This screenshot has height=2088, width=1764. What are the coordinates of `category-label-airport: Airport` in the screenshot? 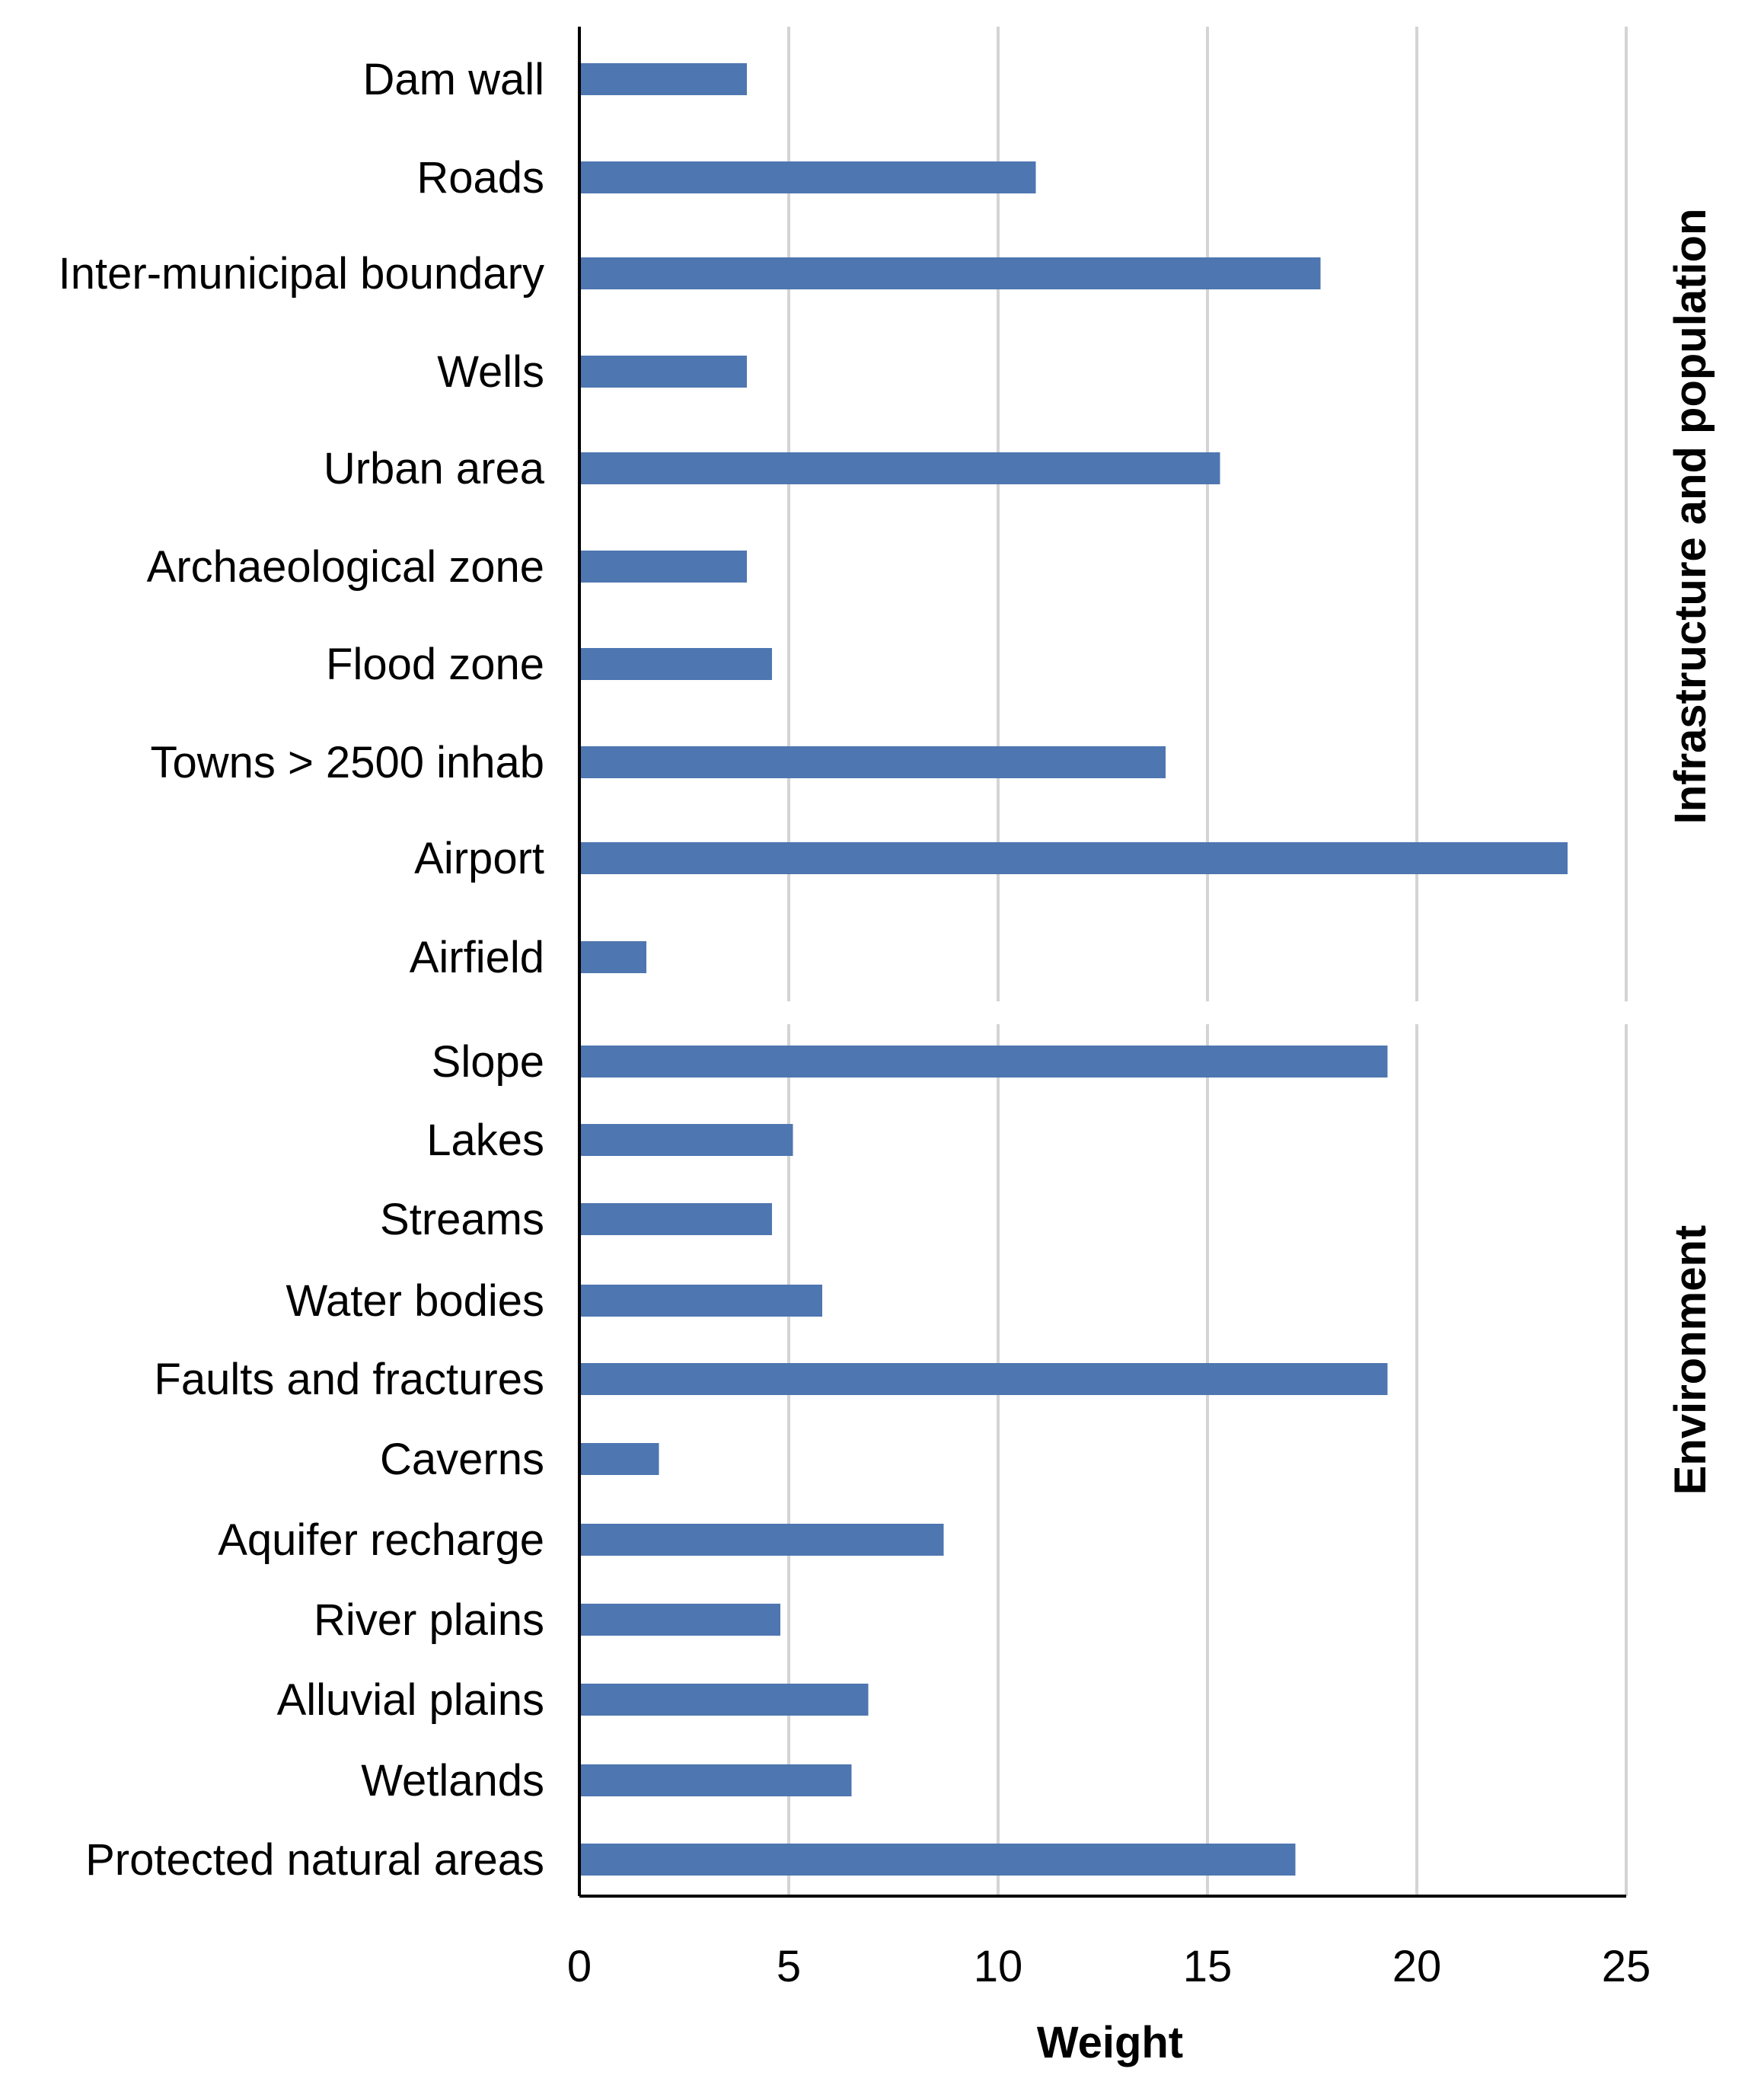 It's located at (479, 859).